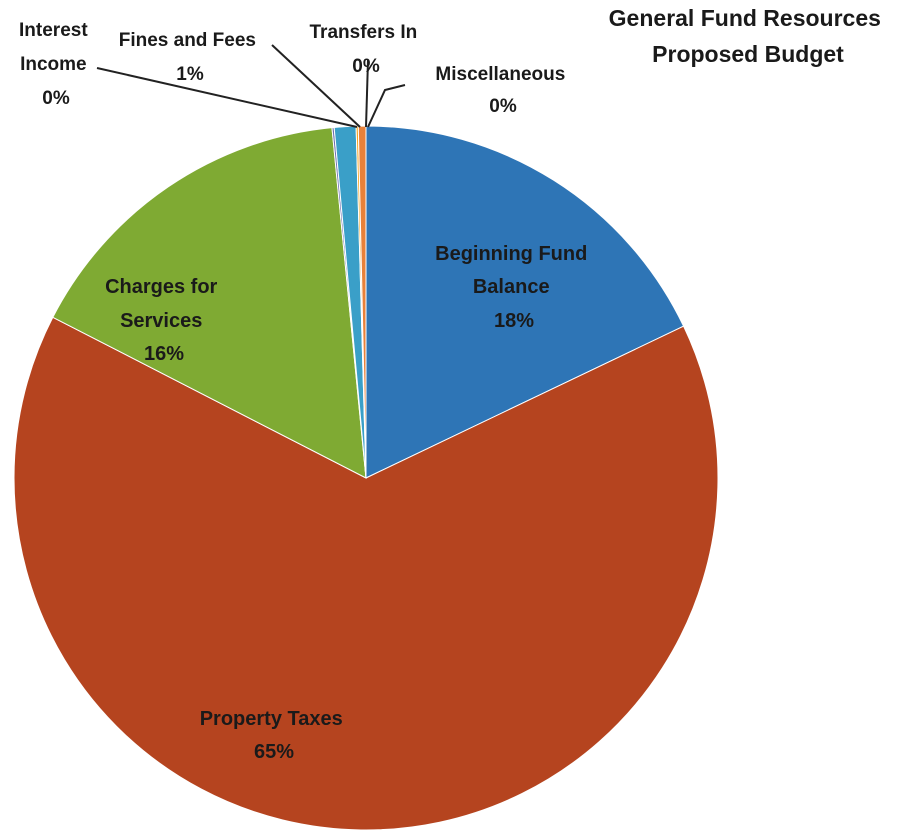 This screenshot has width=900, height=835. I want to click on label-beginning-fund-balance-value: 18%, so click(514, 321).